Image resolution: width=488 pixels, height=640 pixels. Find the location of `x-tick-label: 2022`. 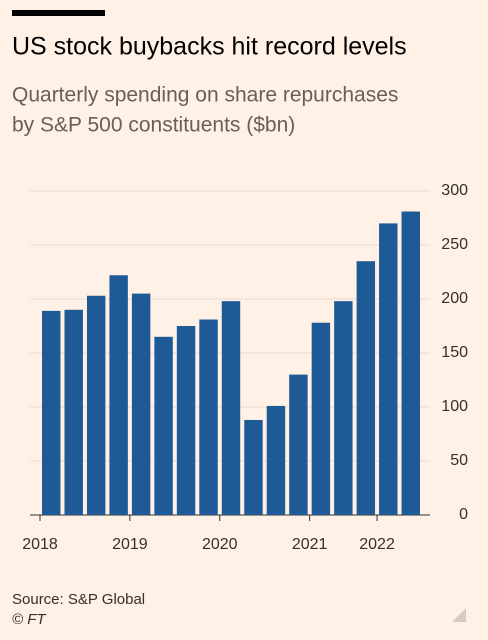

x-tick-label: 2022 is located at coordinates (377, 544).